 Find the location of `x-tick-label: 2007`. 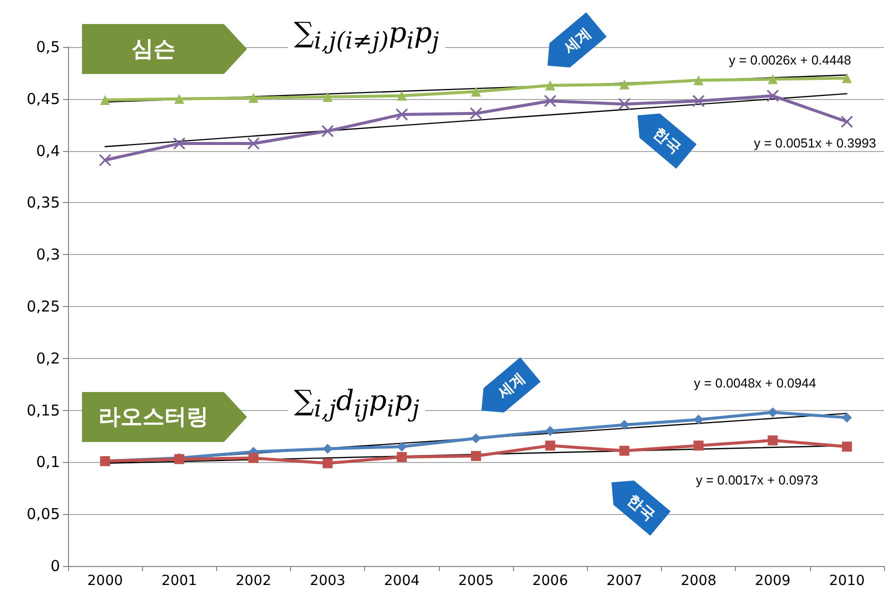

x-tick-label: 2007 is located at coordinates (624, 581).